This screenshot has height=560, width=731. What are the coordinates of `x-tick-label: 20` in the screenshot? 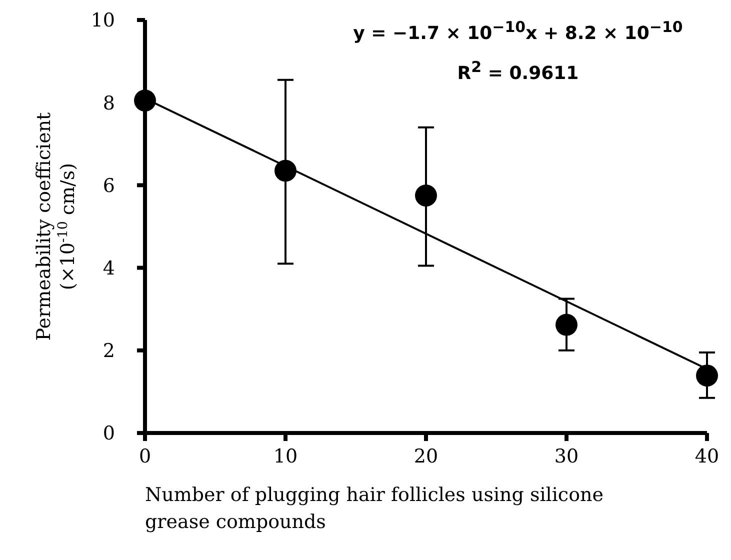 It's located at (426, 456).